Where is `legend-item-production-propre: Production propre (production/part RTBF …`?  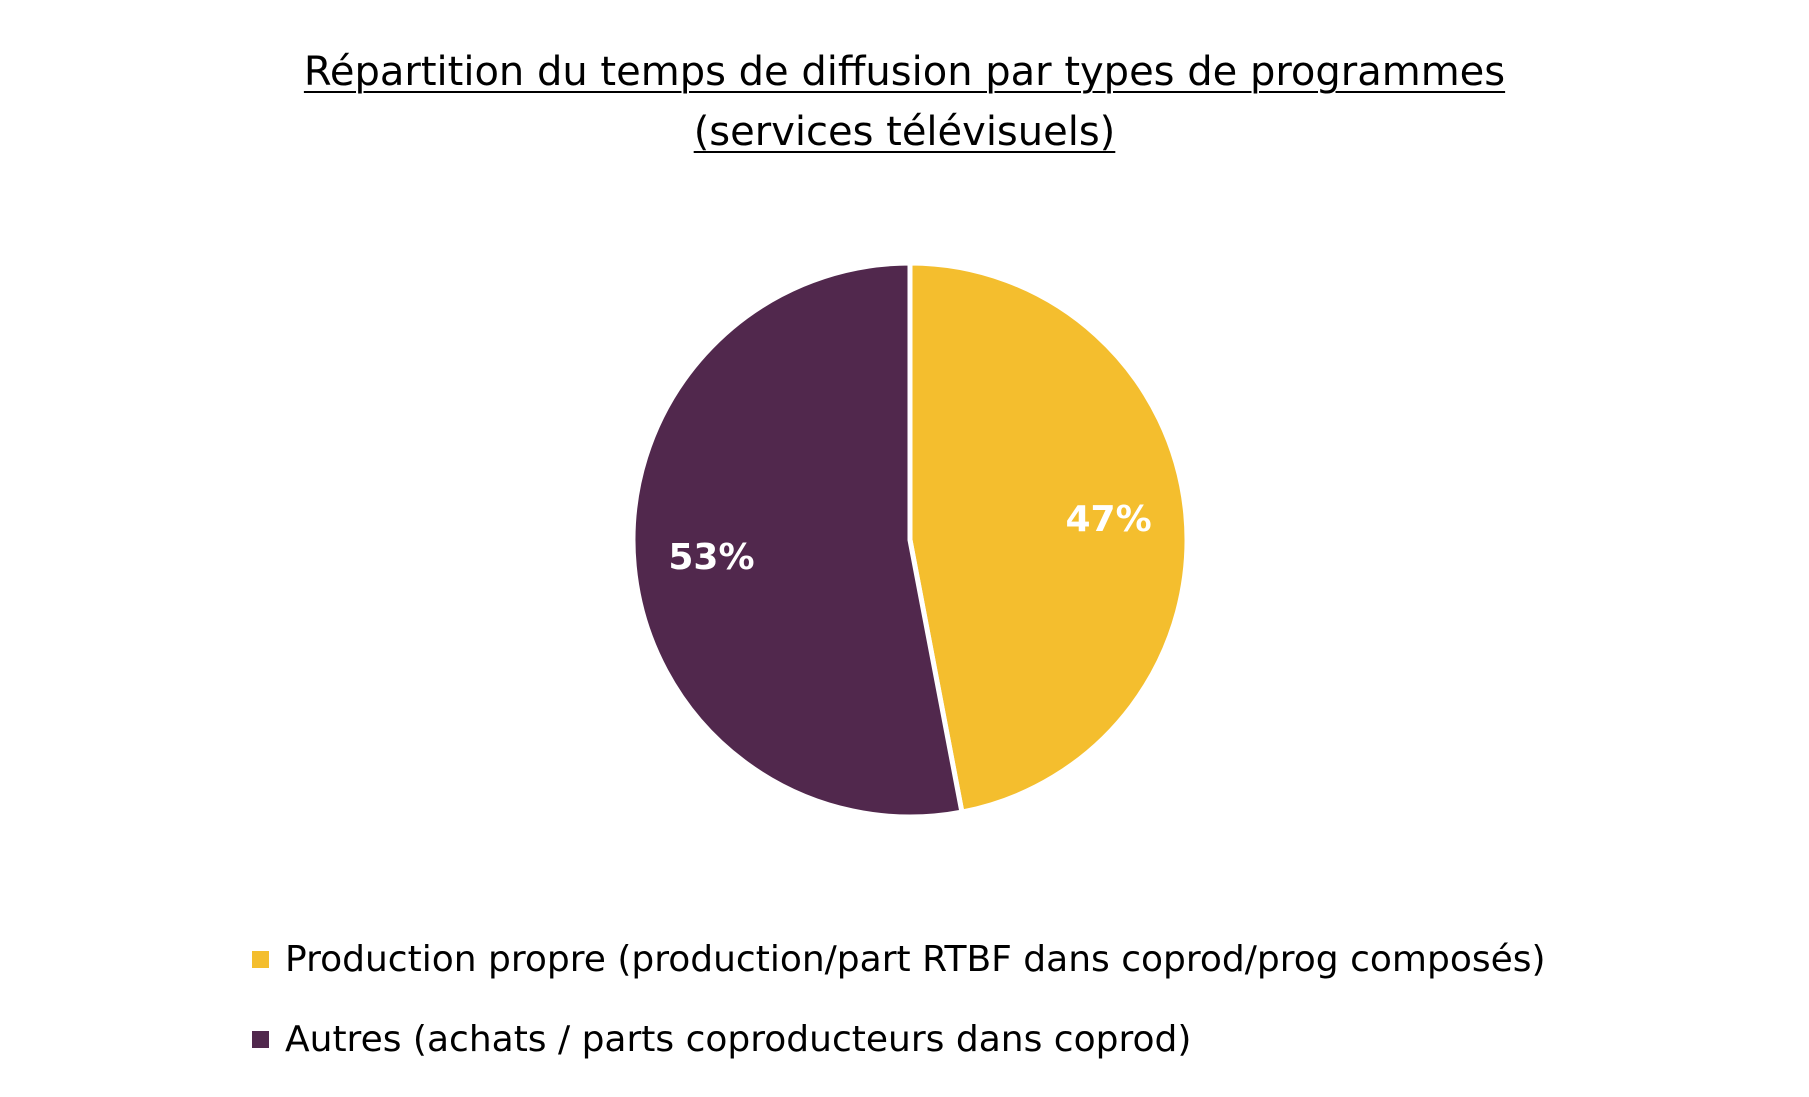
legend-item-production-propre: Production propre (production/part RTBF … is located at coordinates (899, 959).